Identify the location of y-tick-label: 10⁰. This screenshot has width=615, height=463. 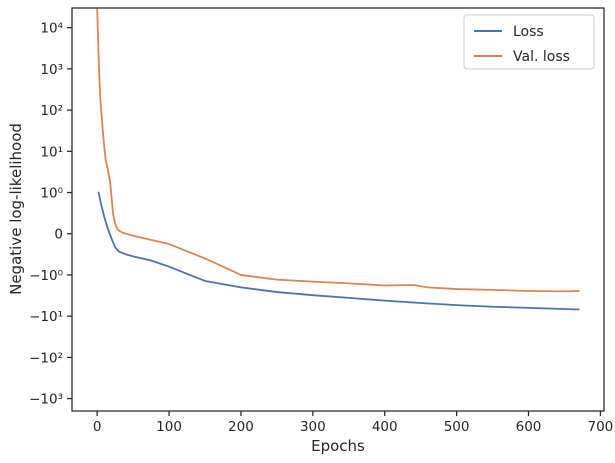
(51, 194).